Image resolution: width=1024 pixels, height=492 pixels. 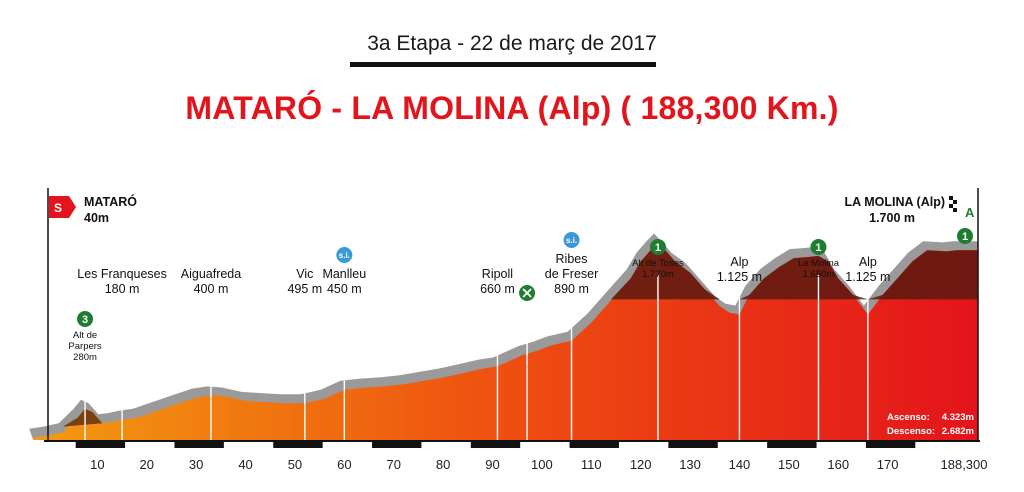 I want to click on location-name: de Freser, so click(x=572, y=274).